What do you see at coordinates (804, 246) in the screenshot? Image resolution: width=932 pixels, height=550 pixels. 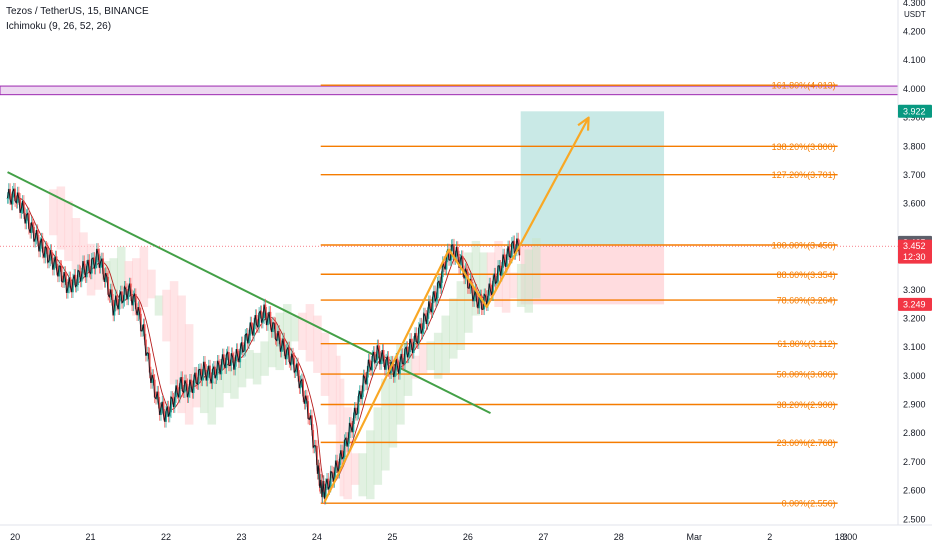 I see `fib-level-label: 100.00%(3.456)` at bounding box center [804, 246].